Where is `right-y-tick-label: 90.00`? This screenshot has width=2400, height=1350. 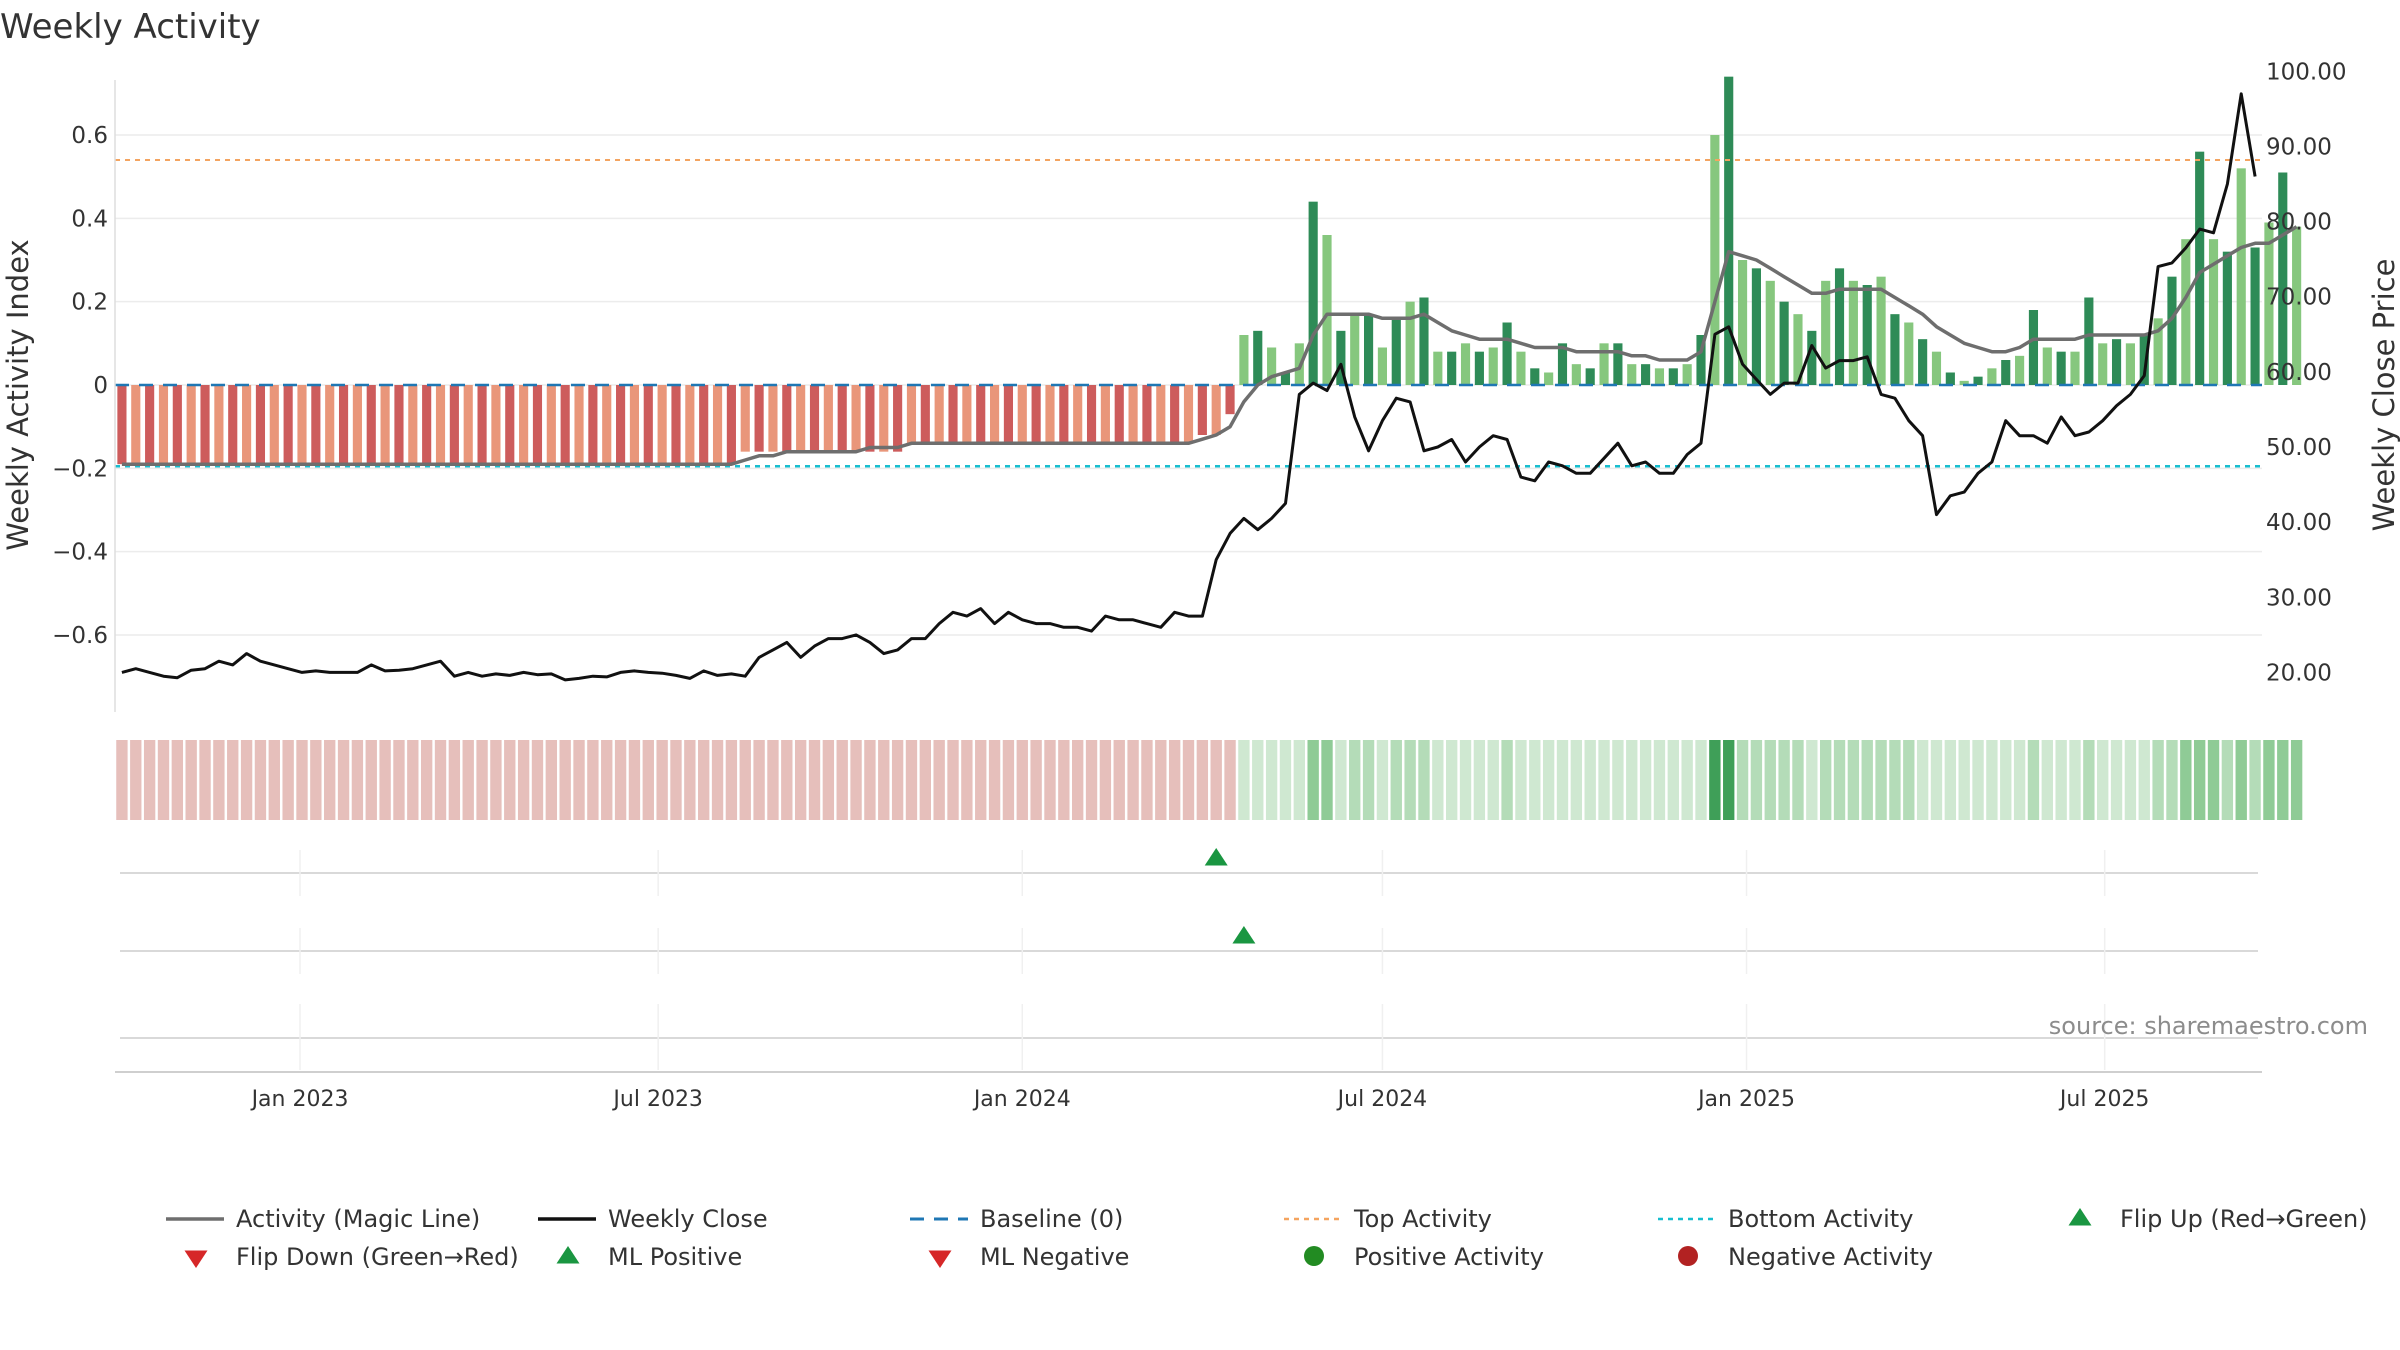
right-y-tick-label: 90.00 is located at coordinates (2299, 147).